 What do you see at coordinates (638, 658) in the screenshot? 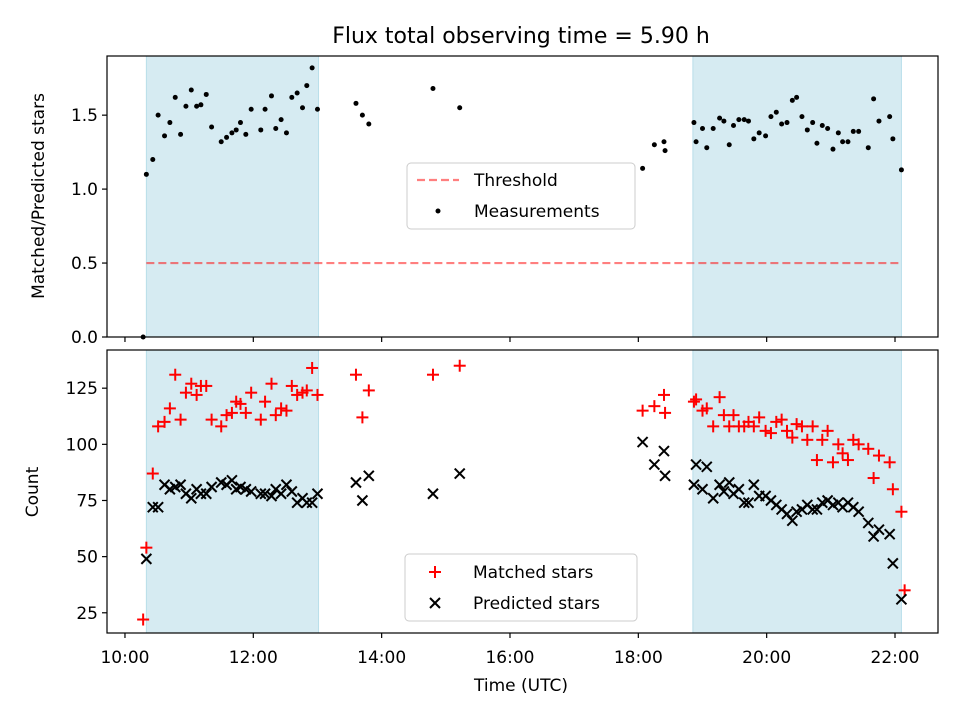
I see `x-tick-label: 18:00` at bounding box center [638, 658].